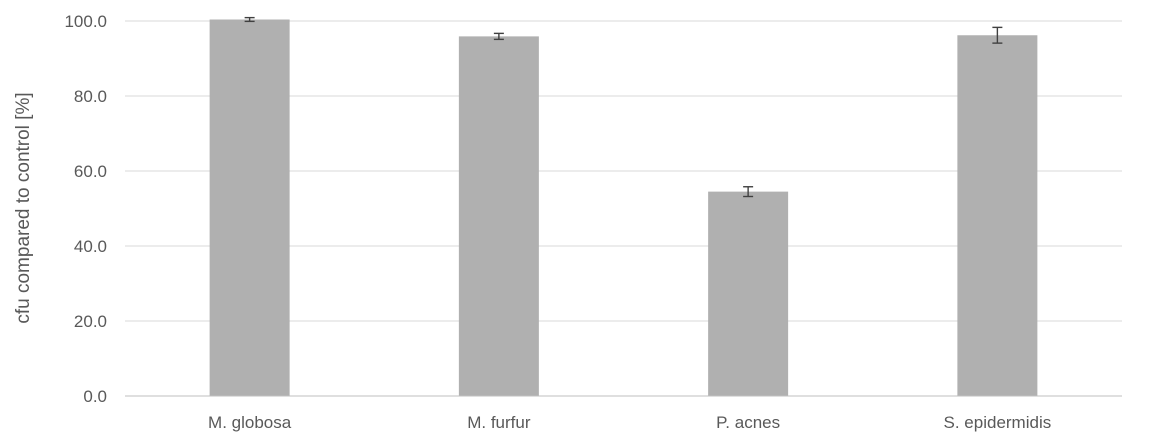 The image size is (1150, 444). What do you see at coordinates (95, 396) in the screenshot?
I see `y-tick-label: 0.0` at bounding box center [95, 396].